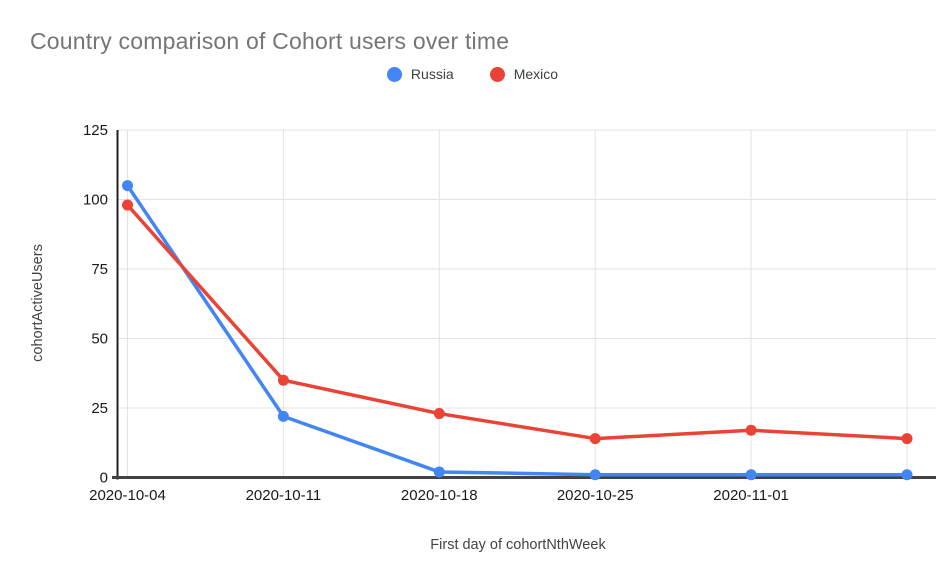  Describe the element at coordinates (394, 74) in the screenshot. I see `legend-dot-russia` at that location.